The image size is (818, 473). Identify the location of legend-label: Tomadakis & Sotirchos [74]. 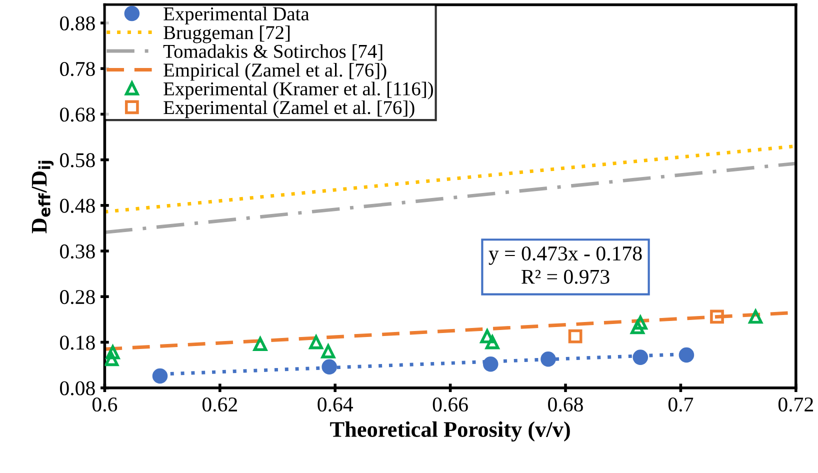
(272, 52).